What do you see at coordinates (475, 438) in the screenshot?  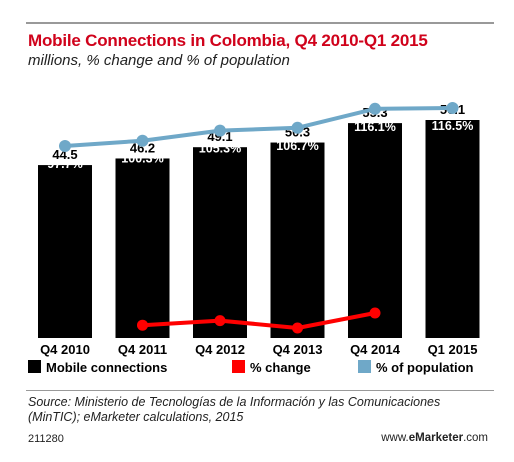 I see `brand-suffix: .com` at bounding box center [475, 438].